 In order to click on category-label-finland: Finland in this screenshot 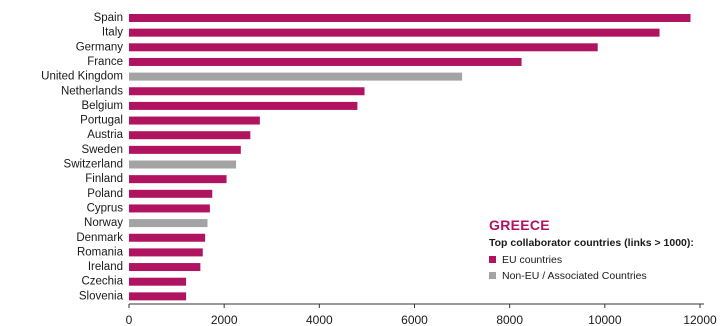, I will do `click(104, 179)`.